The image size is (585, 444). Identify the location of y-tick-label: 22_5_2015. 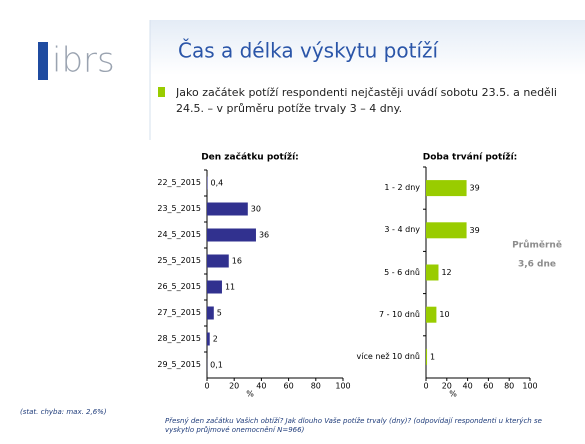
(179, 182).